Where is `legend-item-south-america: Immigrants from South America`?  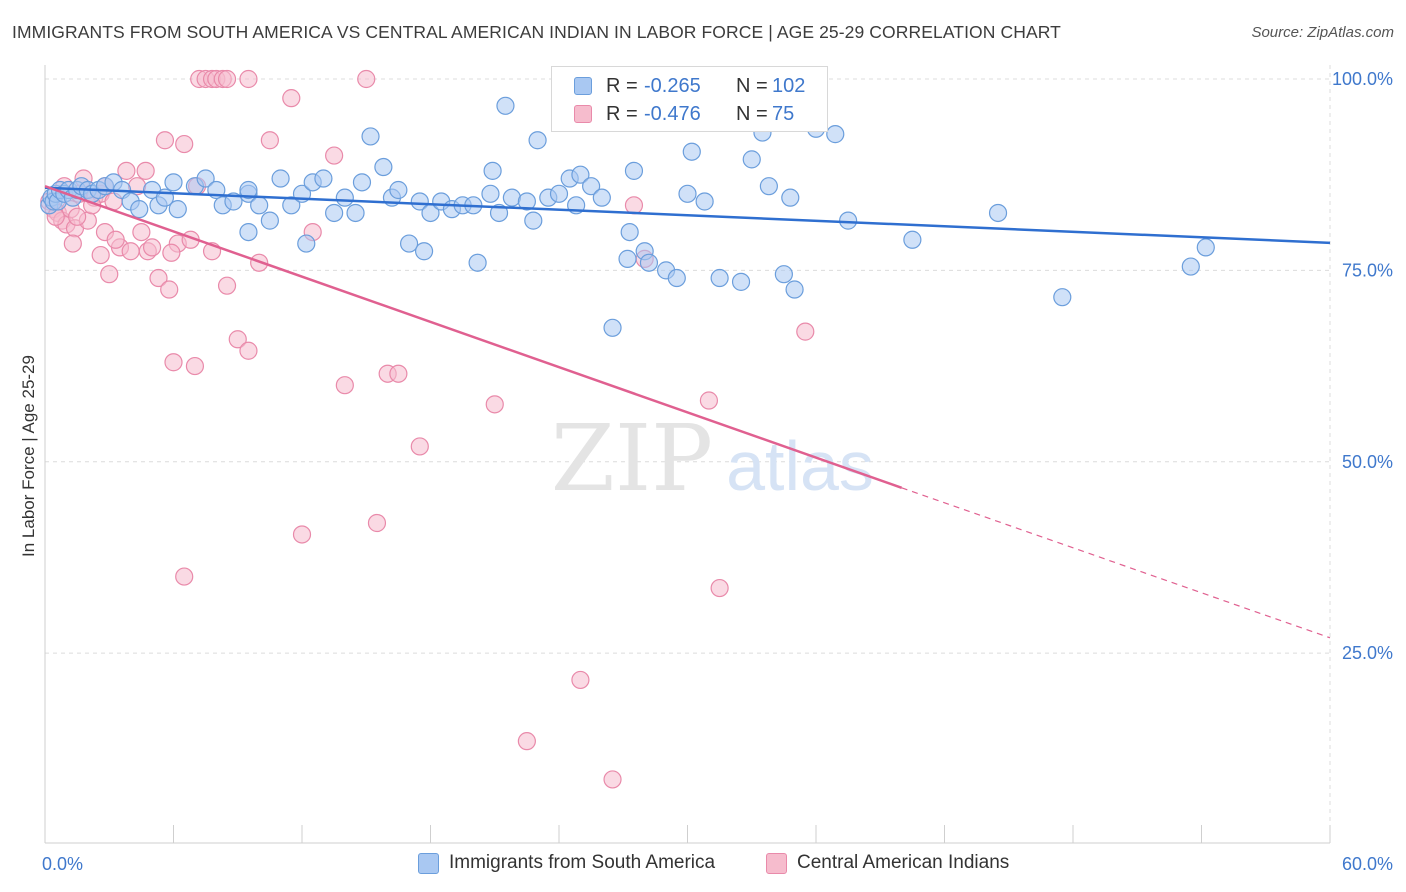 legend-item-south-america: Immigrants from South America is located at coordinates (566, 863).